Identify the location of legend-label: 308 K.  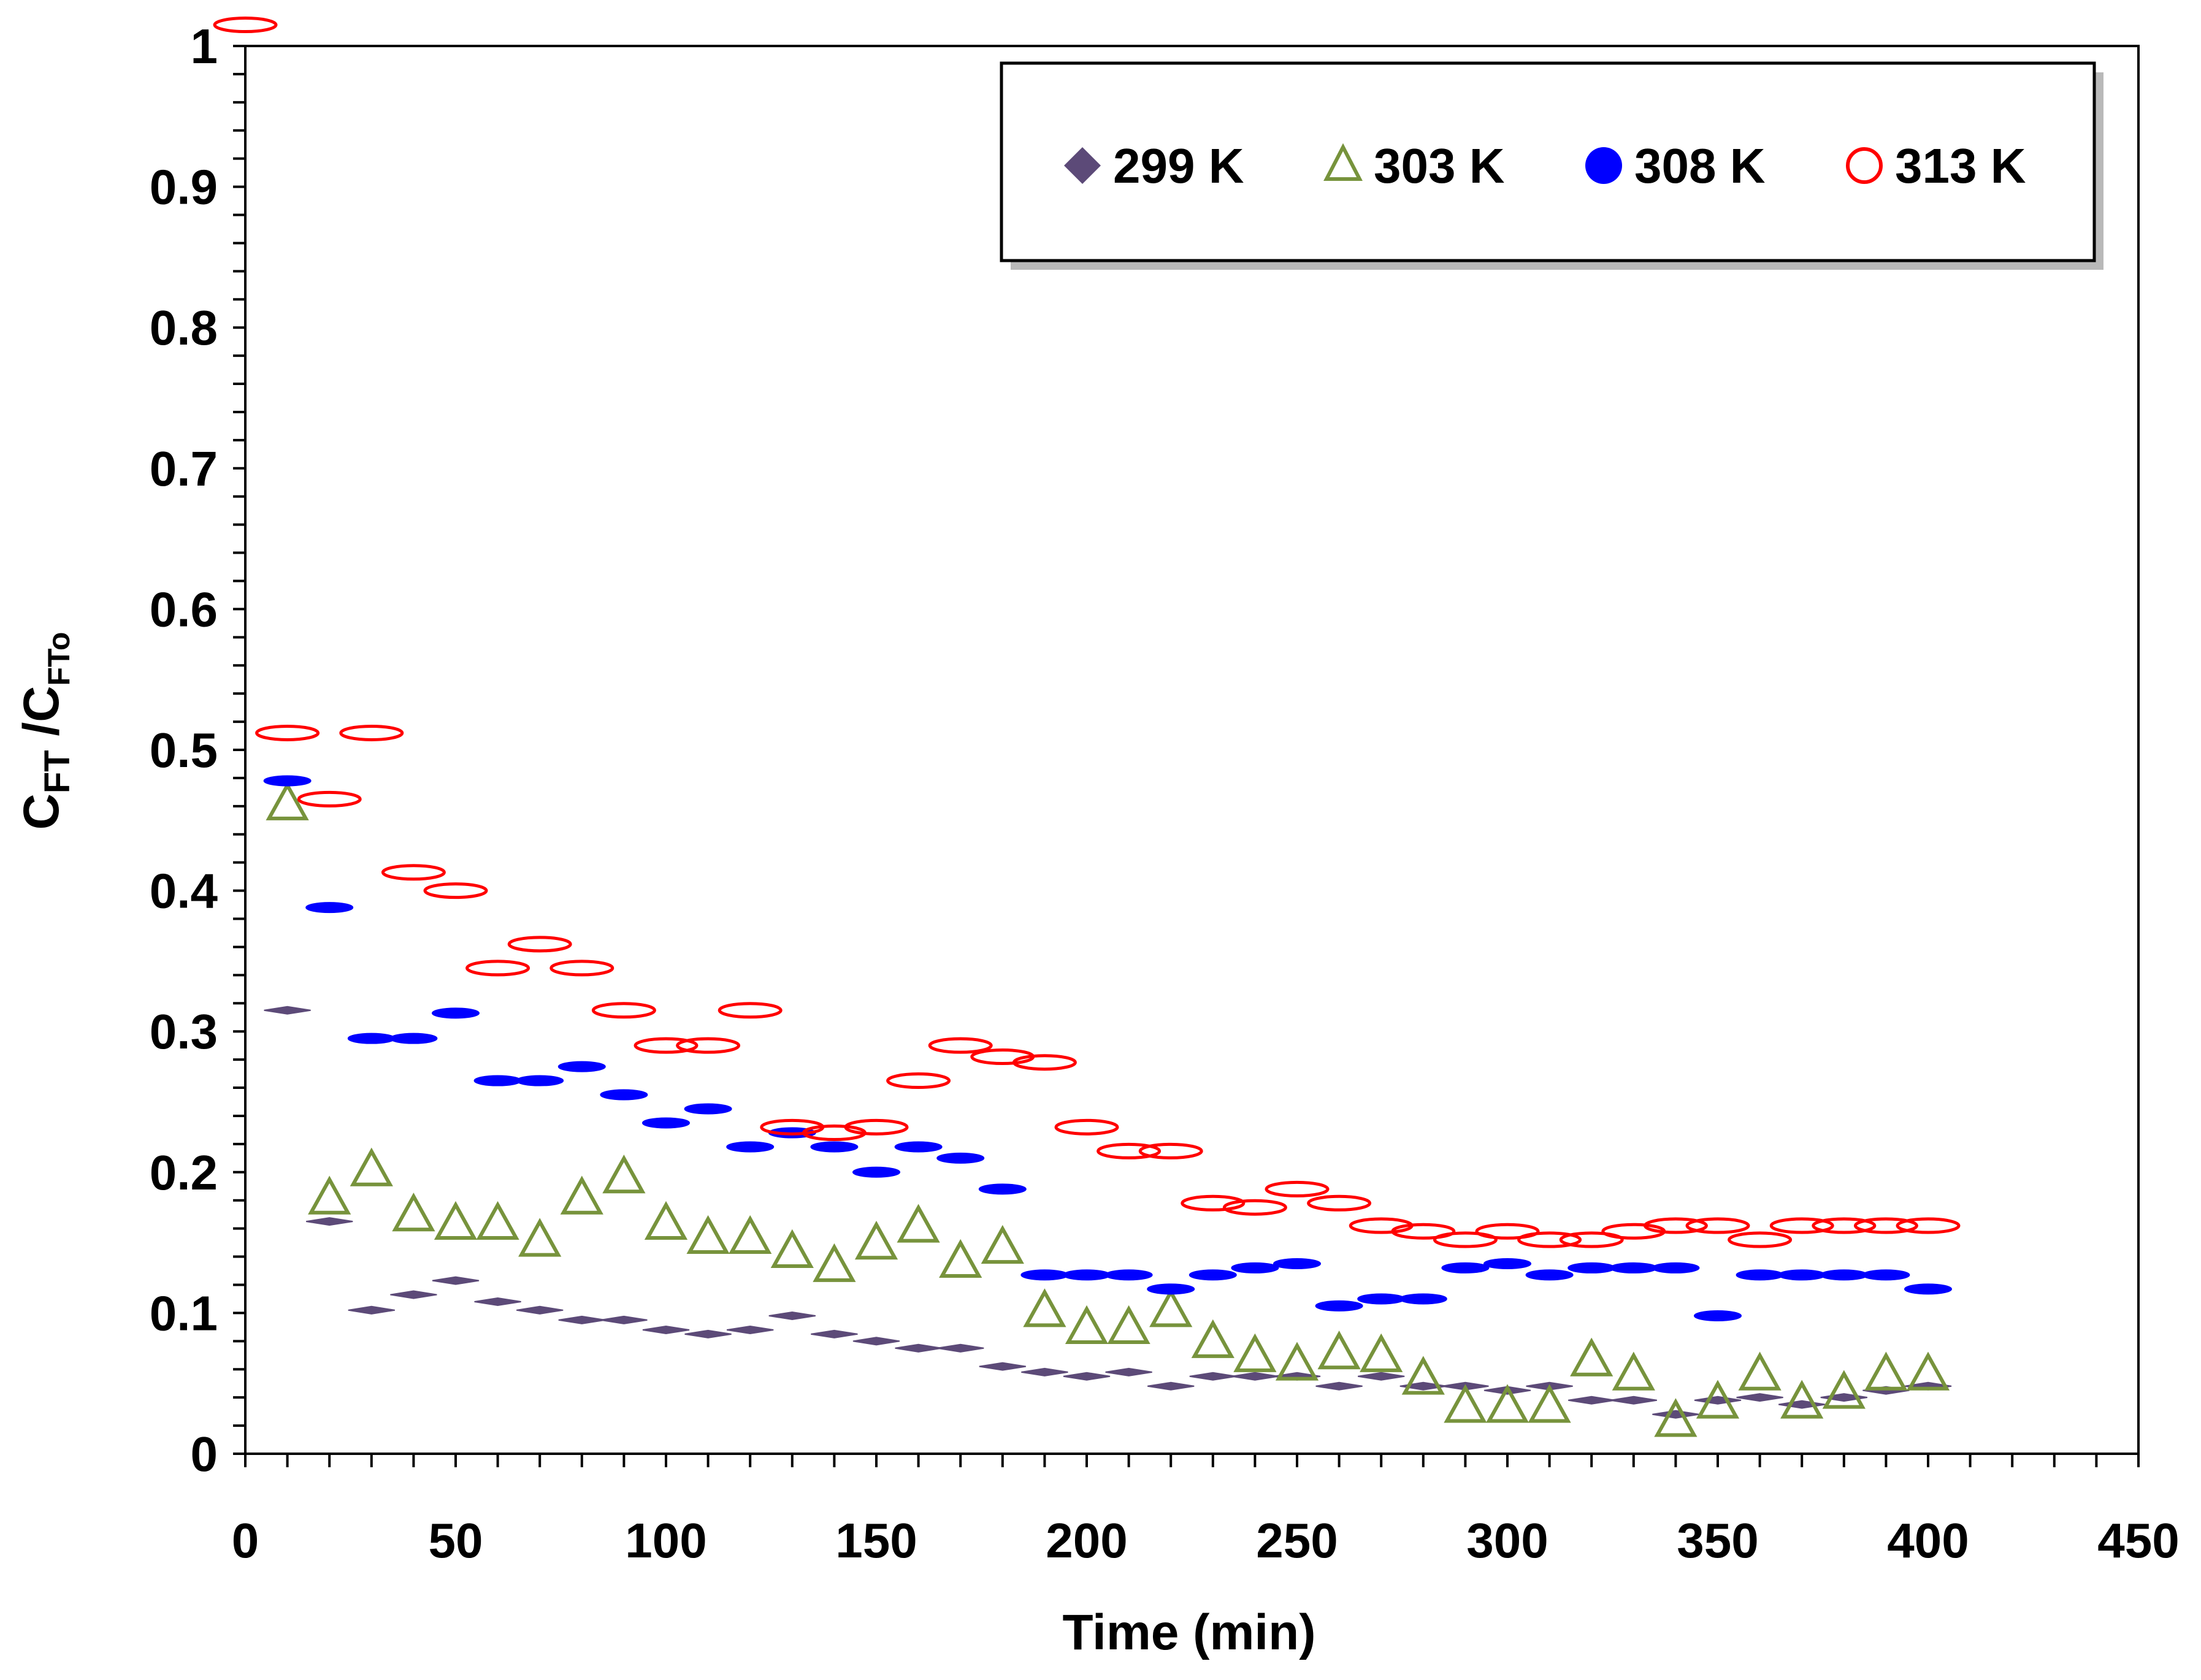
(1700, 166).